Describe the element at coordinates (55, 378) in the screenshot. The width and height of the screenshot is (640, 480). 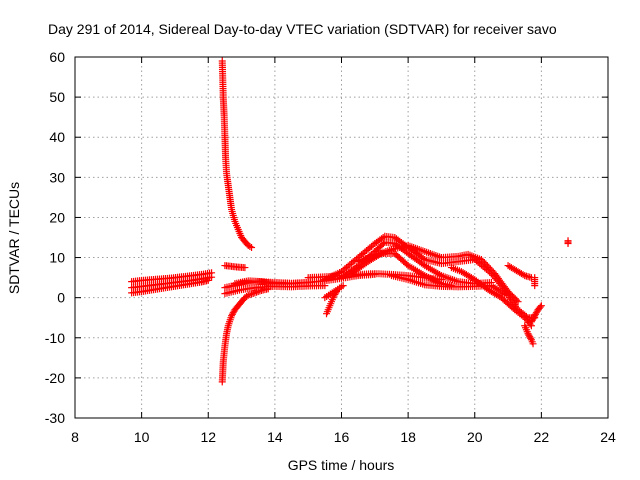
I see `y-tick-label: -20` at that location.